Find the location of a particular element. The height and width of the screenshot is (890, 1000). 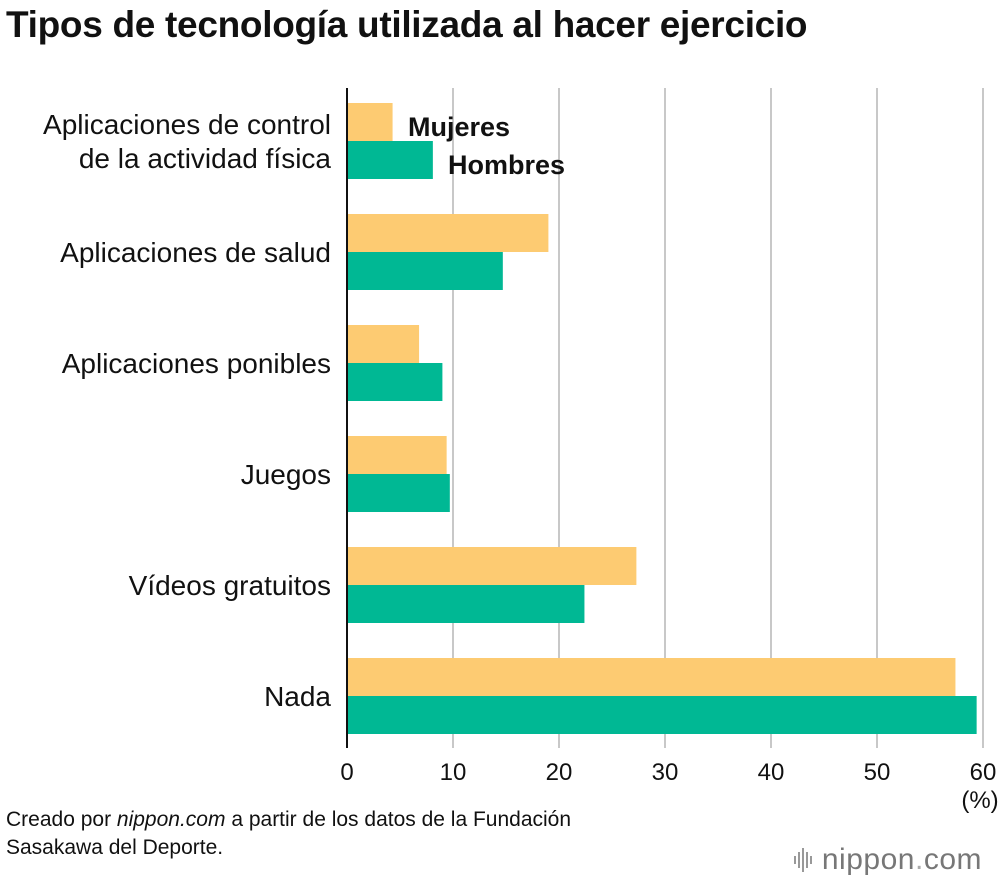

x-tick-labels: 0 10 20 30 40 50 60 is located at coordinates (668, 772).